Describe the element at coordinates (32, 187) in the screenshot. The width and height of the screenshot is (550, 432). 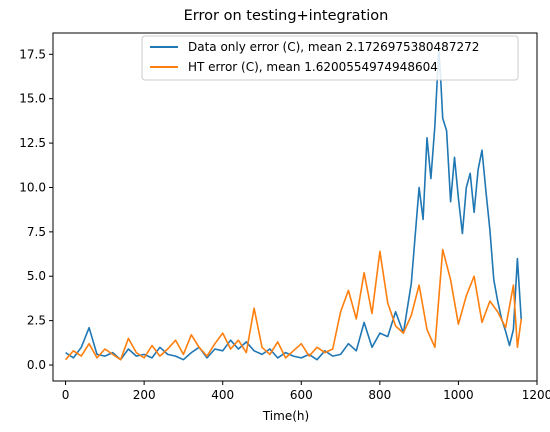
I see `y-tick-label: 10.0` at that location.